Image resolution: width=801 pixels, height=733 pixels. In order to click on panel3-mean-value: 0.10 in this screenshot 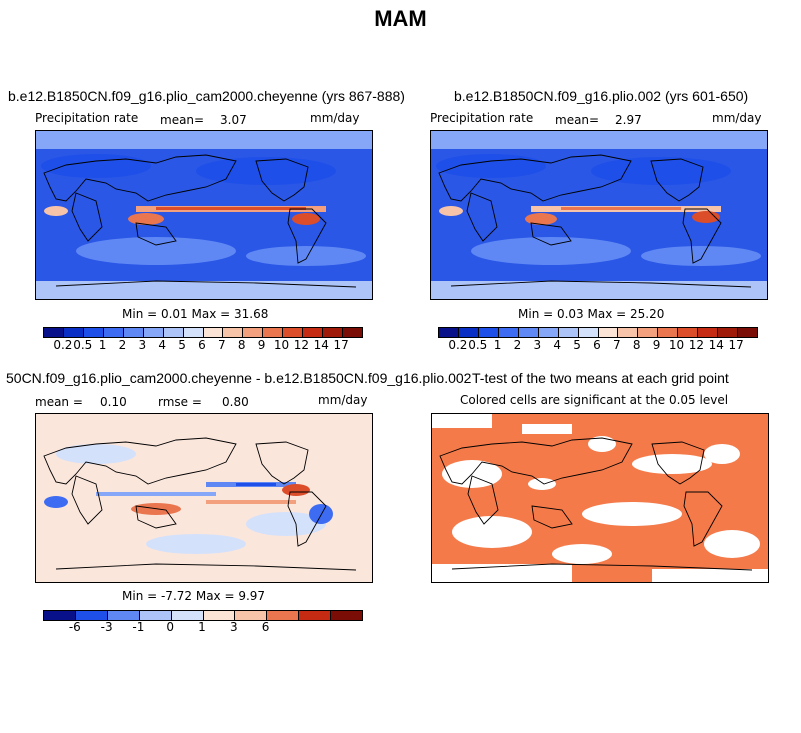, I will do `click(113, 402)`.